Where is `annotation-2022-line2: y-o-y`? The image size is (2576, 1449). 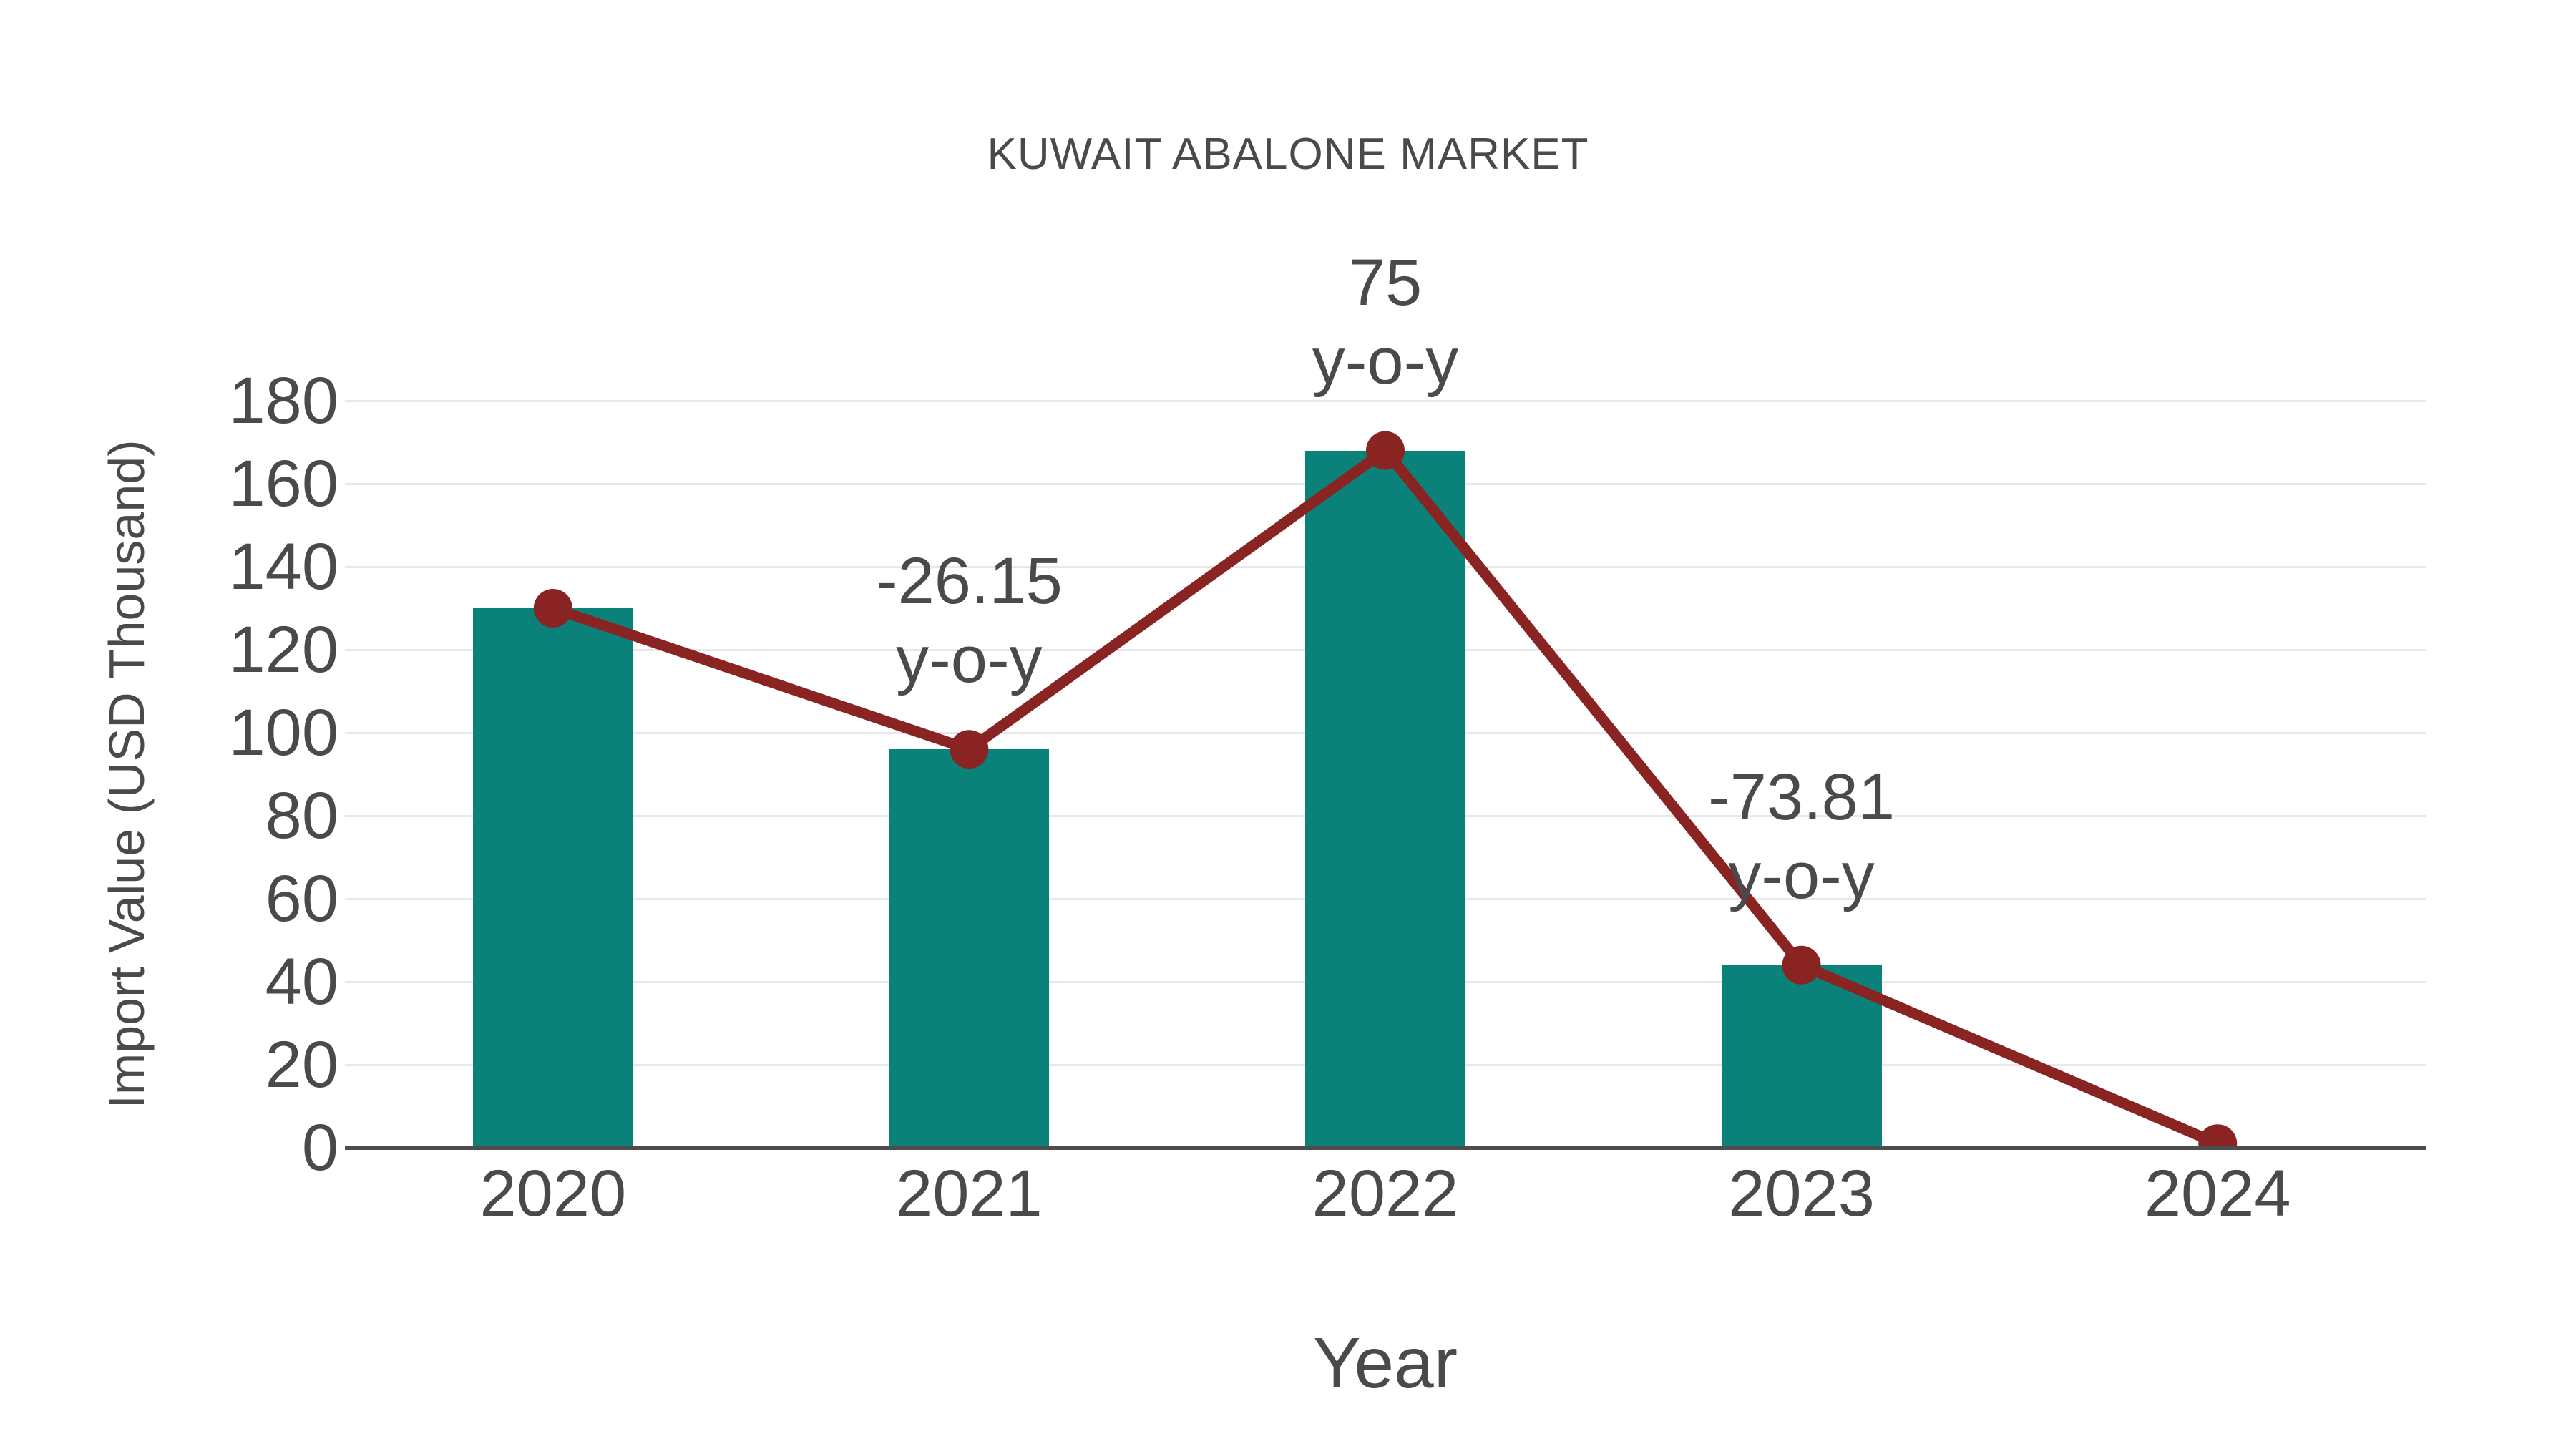 annotation-2022-line2: y-o-y is located at coordinates (1385, 361).